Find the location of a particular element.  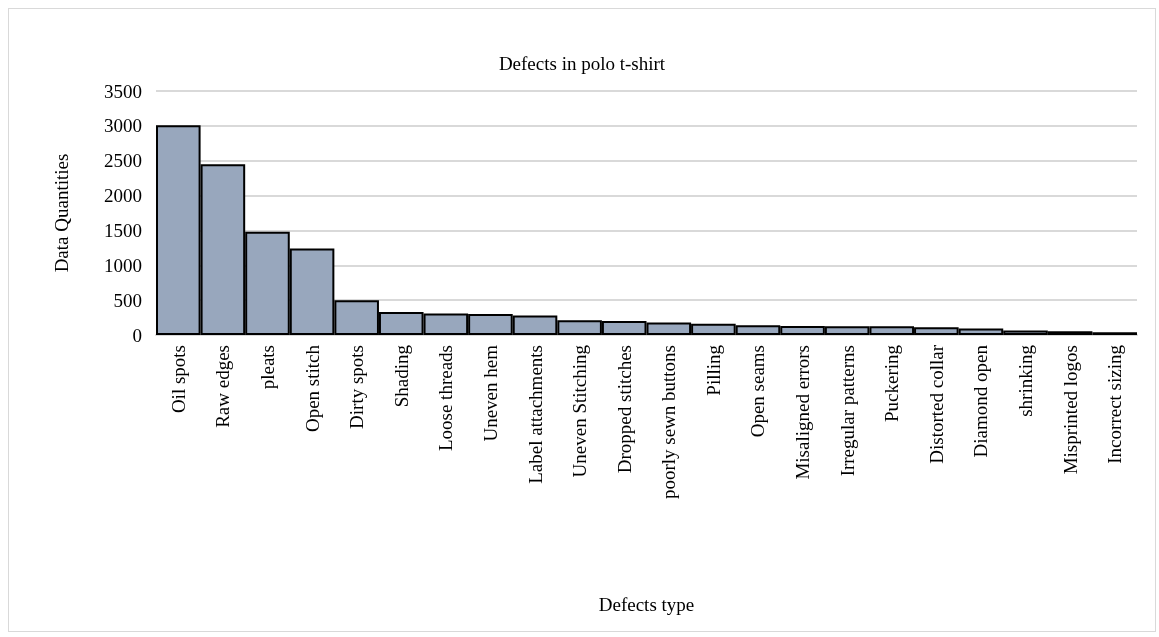

y-tick-label: 0 is located at coordinates (137, 335).